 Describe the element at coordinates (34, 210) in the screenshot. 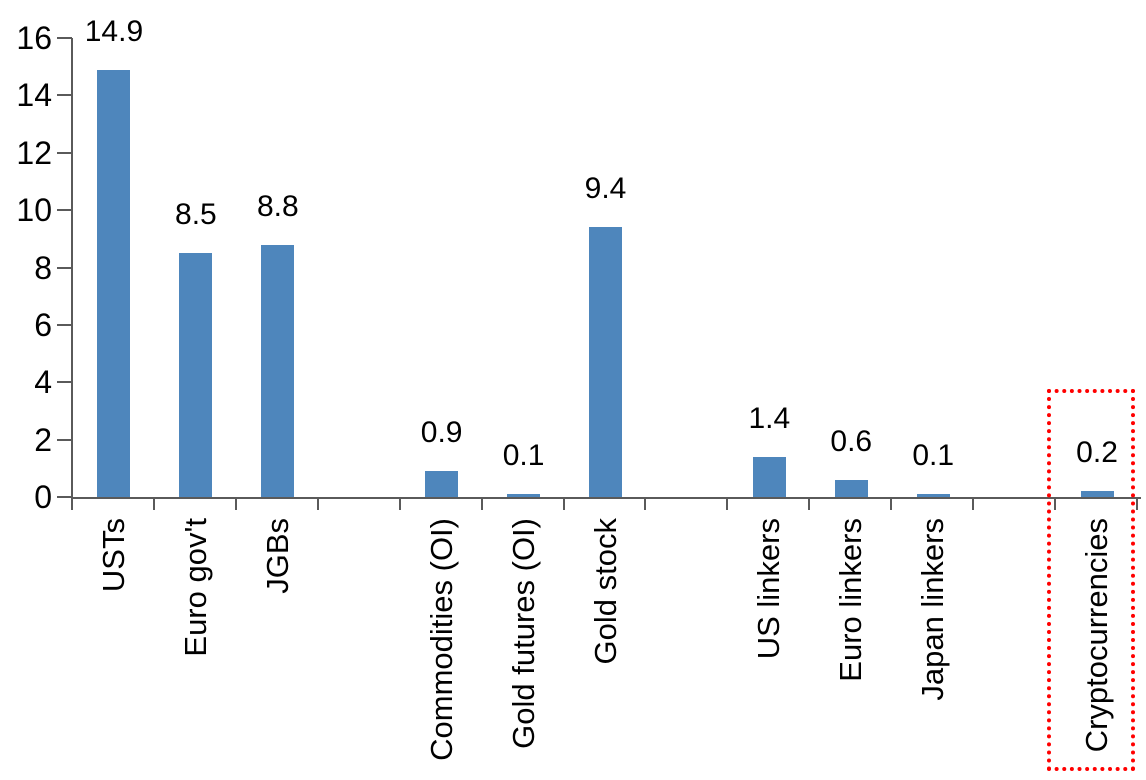

I see `y-tick-label: 10` at that location.